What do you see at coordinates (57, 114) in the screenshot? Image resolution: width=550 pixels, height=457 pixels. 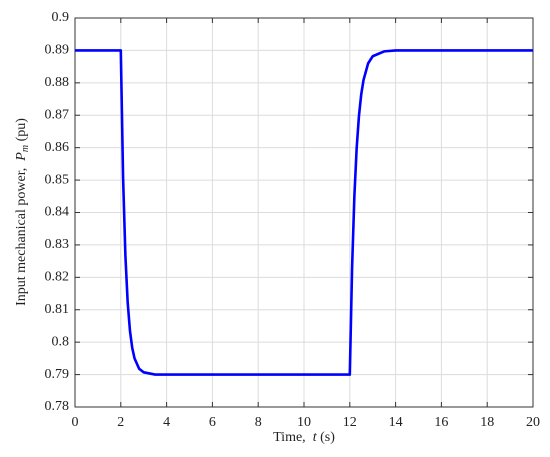 I see `y-tick-label: 0.87` at bounding box center [57, 114].